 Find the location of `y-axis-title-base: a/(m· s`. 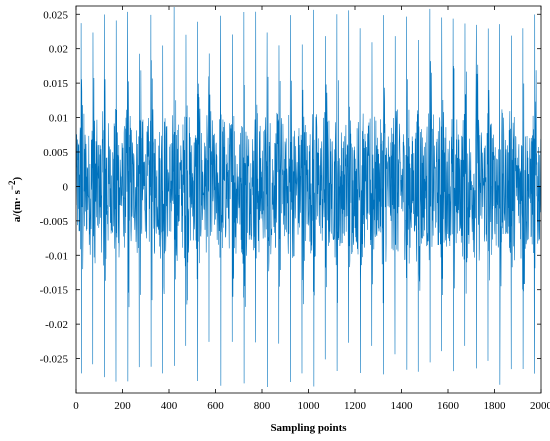

y-axis-title-base: a/(m· s is located at coordinates (17, 205).